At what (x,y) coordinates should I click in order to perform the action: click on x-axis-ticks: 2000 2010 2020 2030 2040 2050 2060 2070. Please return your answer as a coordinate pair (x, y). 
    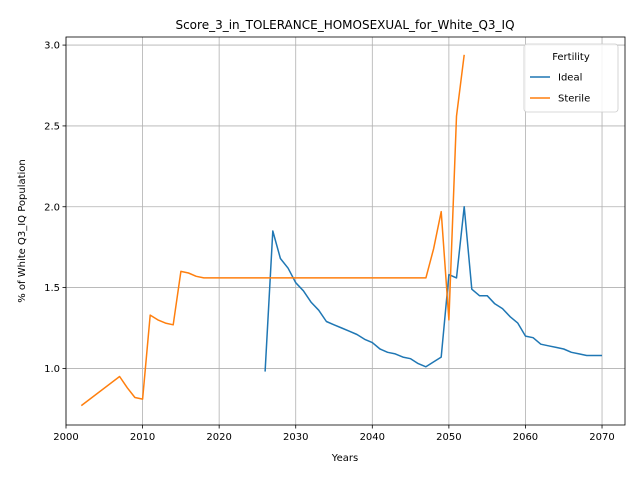
    Looking at the image, I should click on (334, 434).